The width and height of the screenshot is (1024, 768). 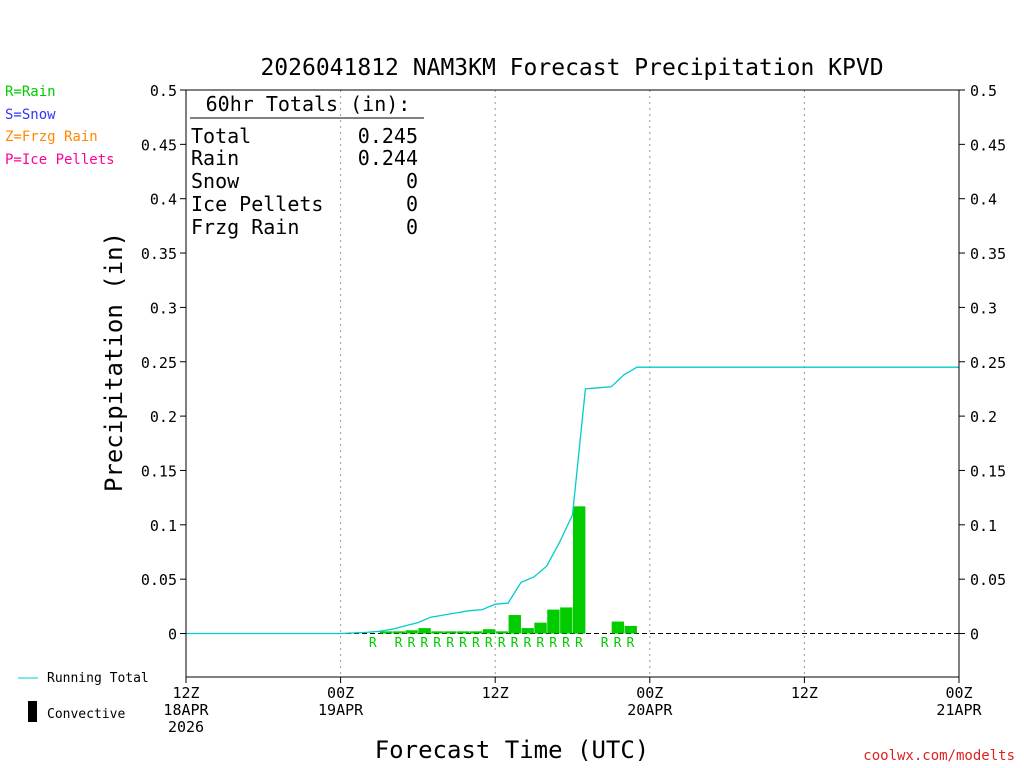 What do you see at coordinates (60, 126) in the screenshot?
I see `precip-type-legend: R=Rain S=Snow Z=Frzg Rain P=Ice Pellets` at bounding box center [60, 126].